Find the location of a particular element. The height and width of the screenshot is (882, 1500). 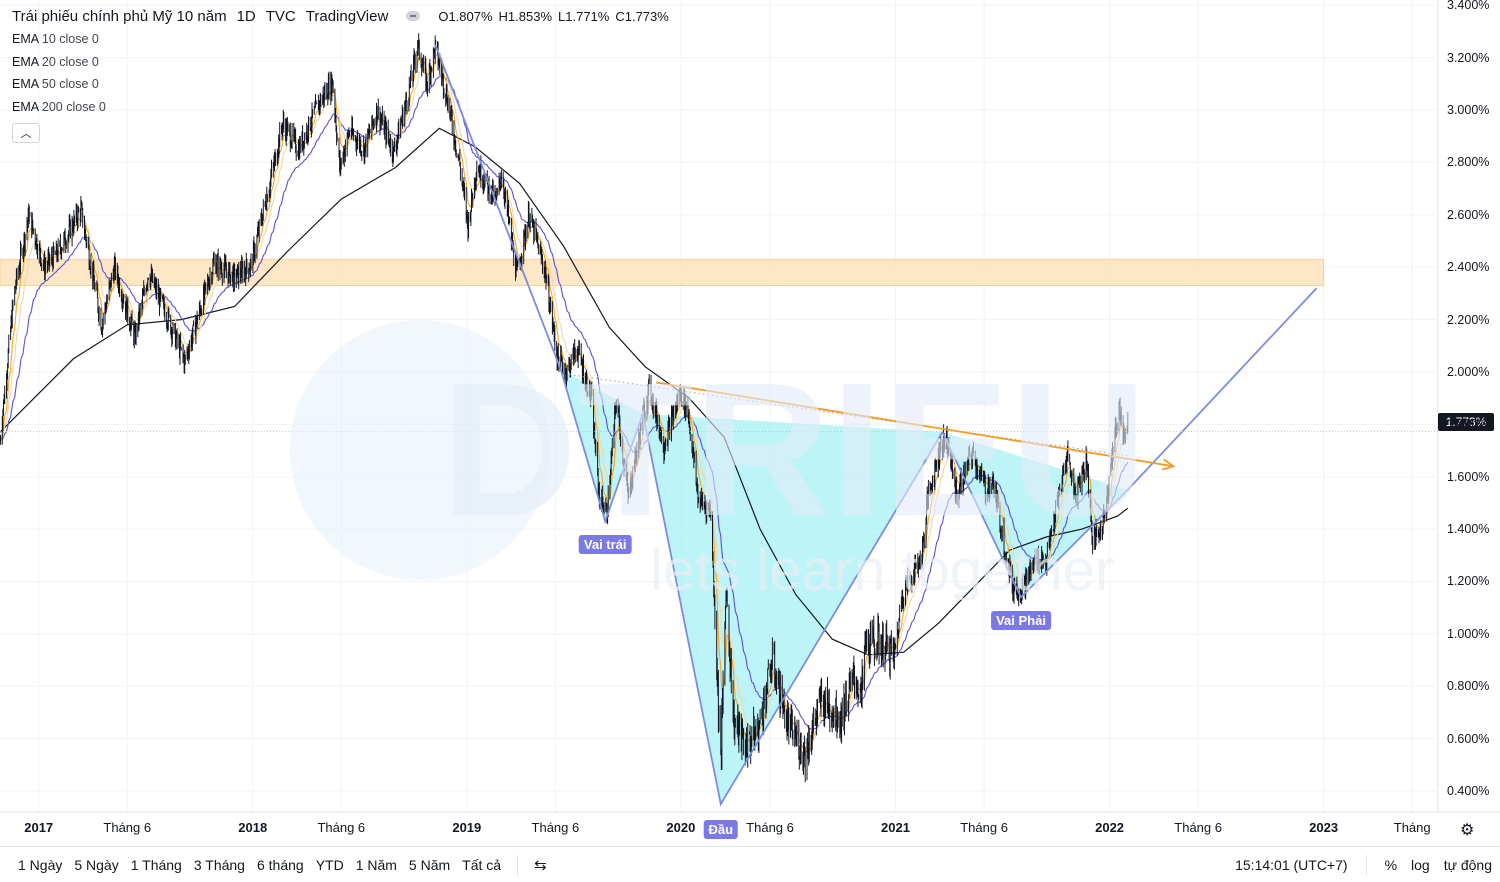

range-6m-button: 6 tháng is located at coordinates (280, 864).